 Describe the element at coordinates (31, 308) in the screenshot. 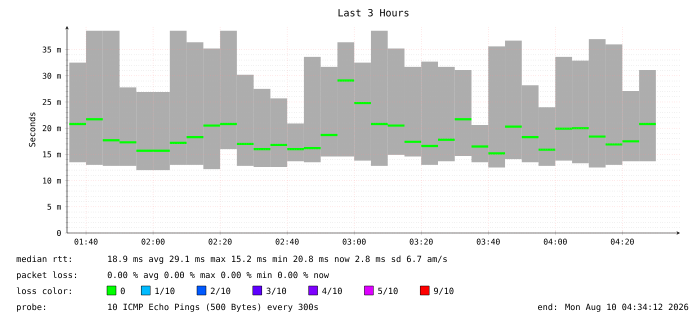

I see `text: probe:` at that location.